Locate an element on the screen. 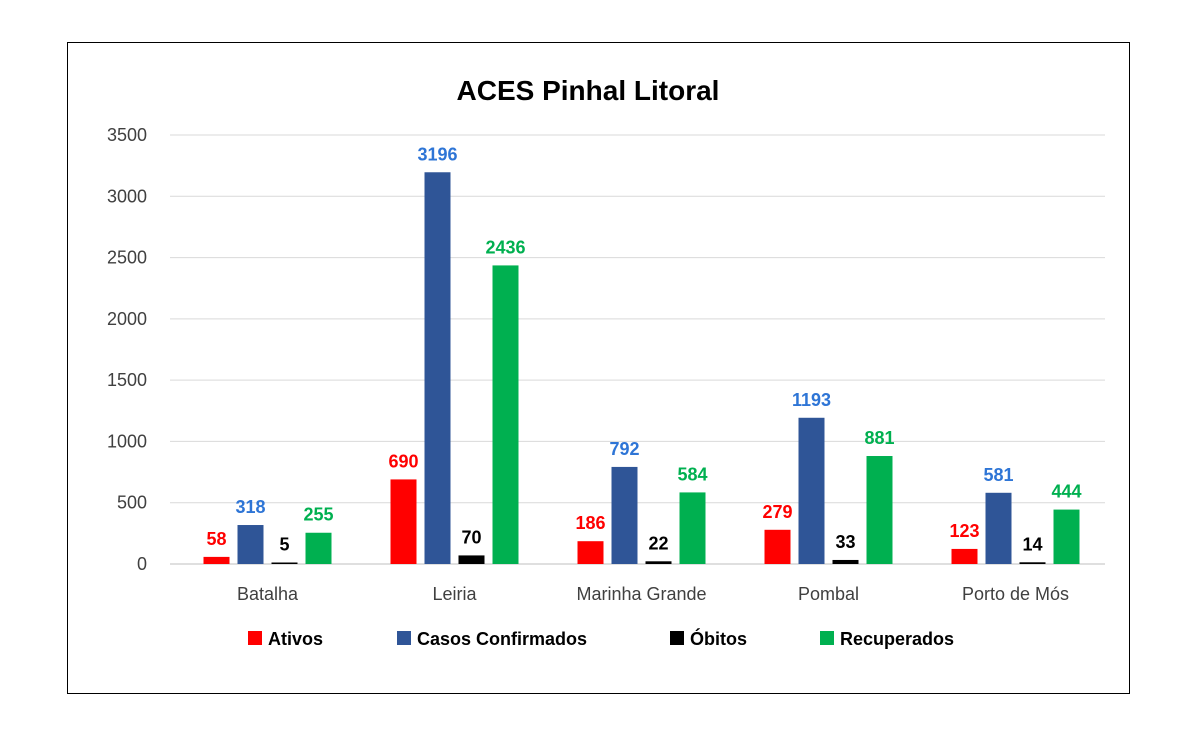  data-label: 2436 is located at coordinates (505, 247).